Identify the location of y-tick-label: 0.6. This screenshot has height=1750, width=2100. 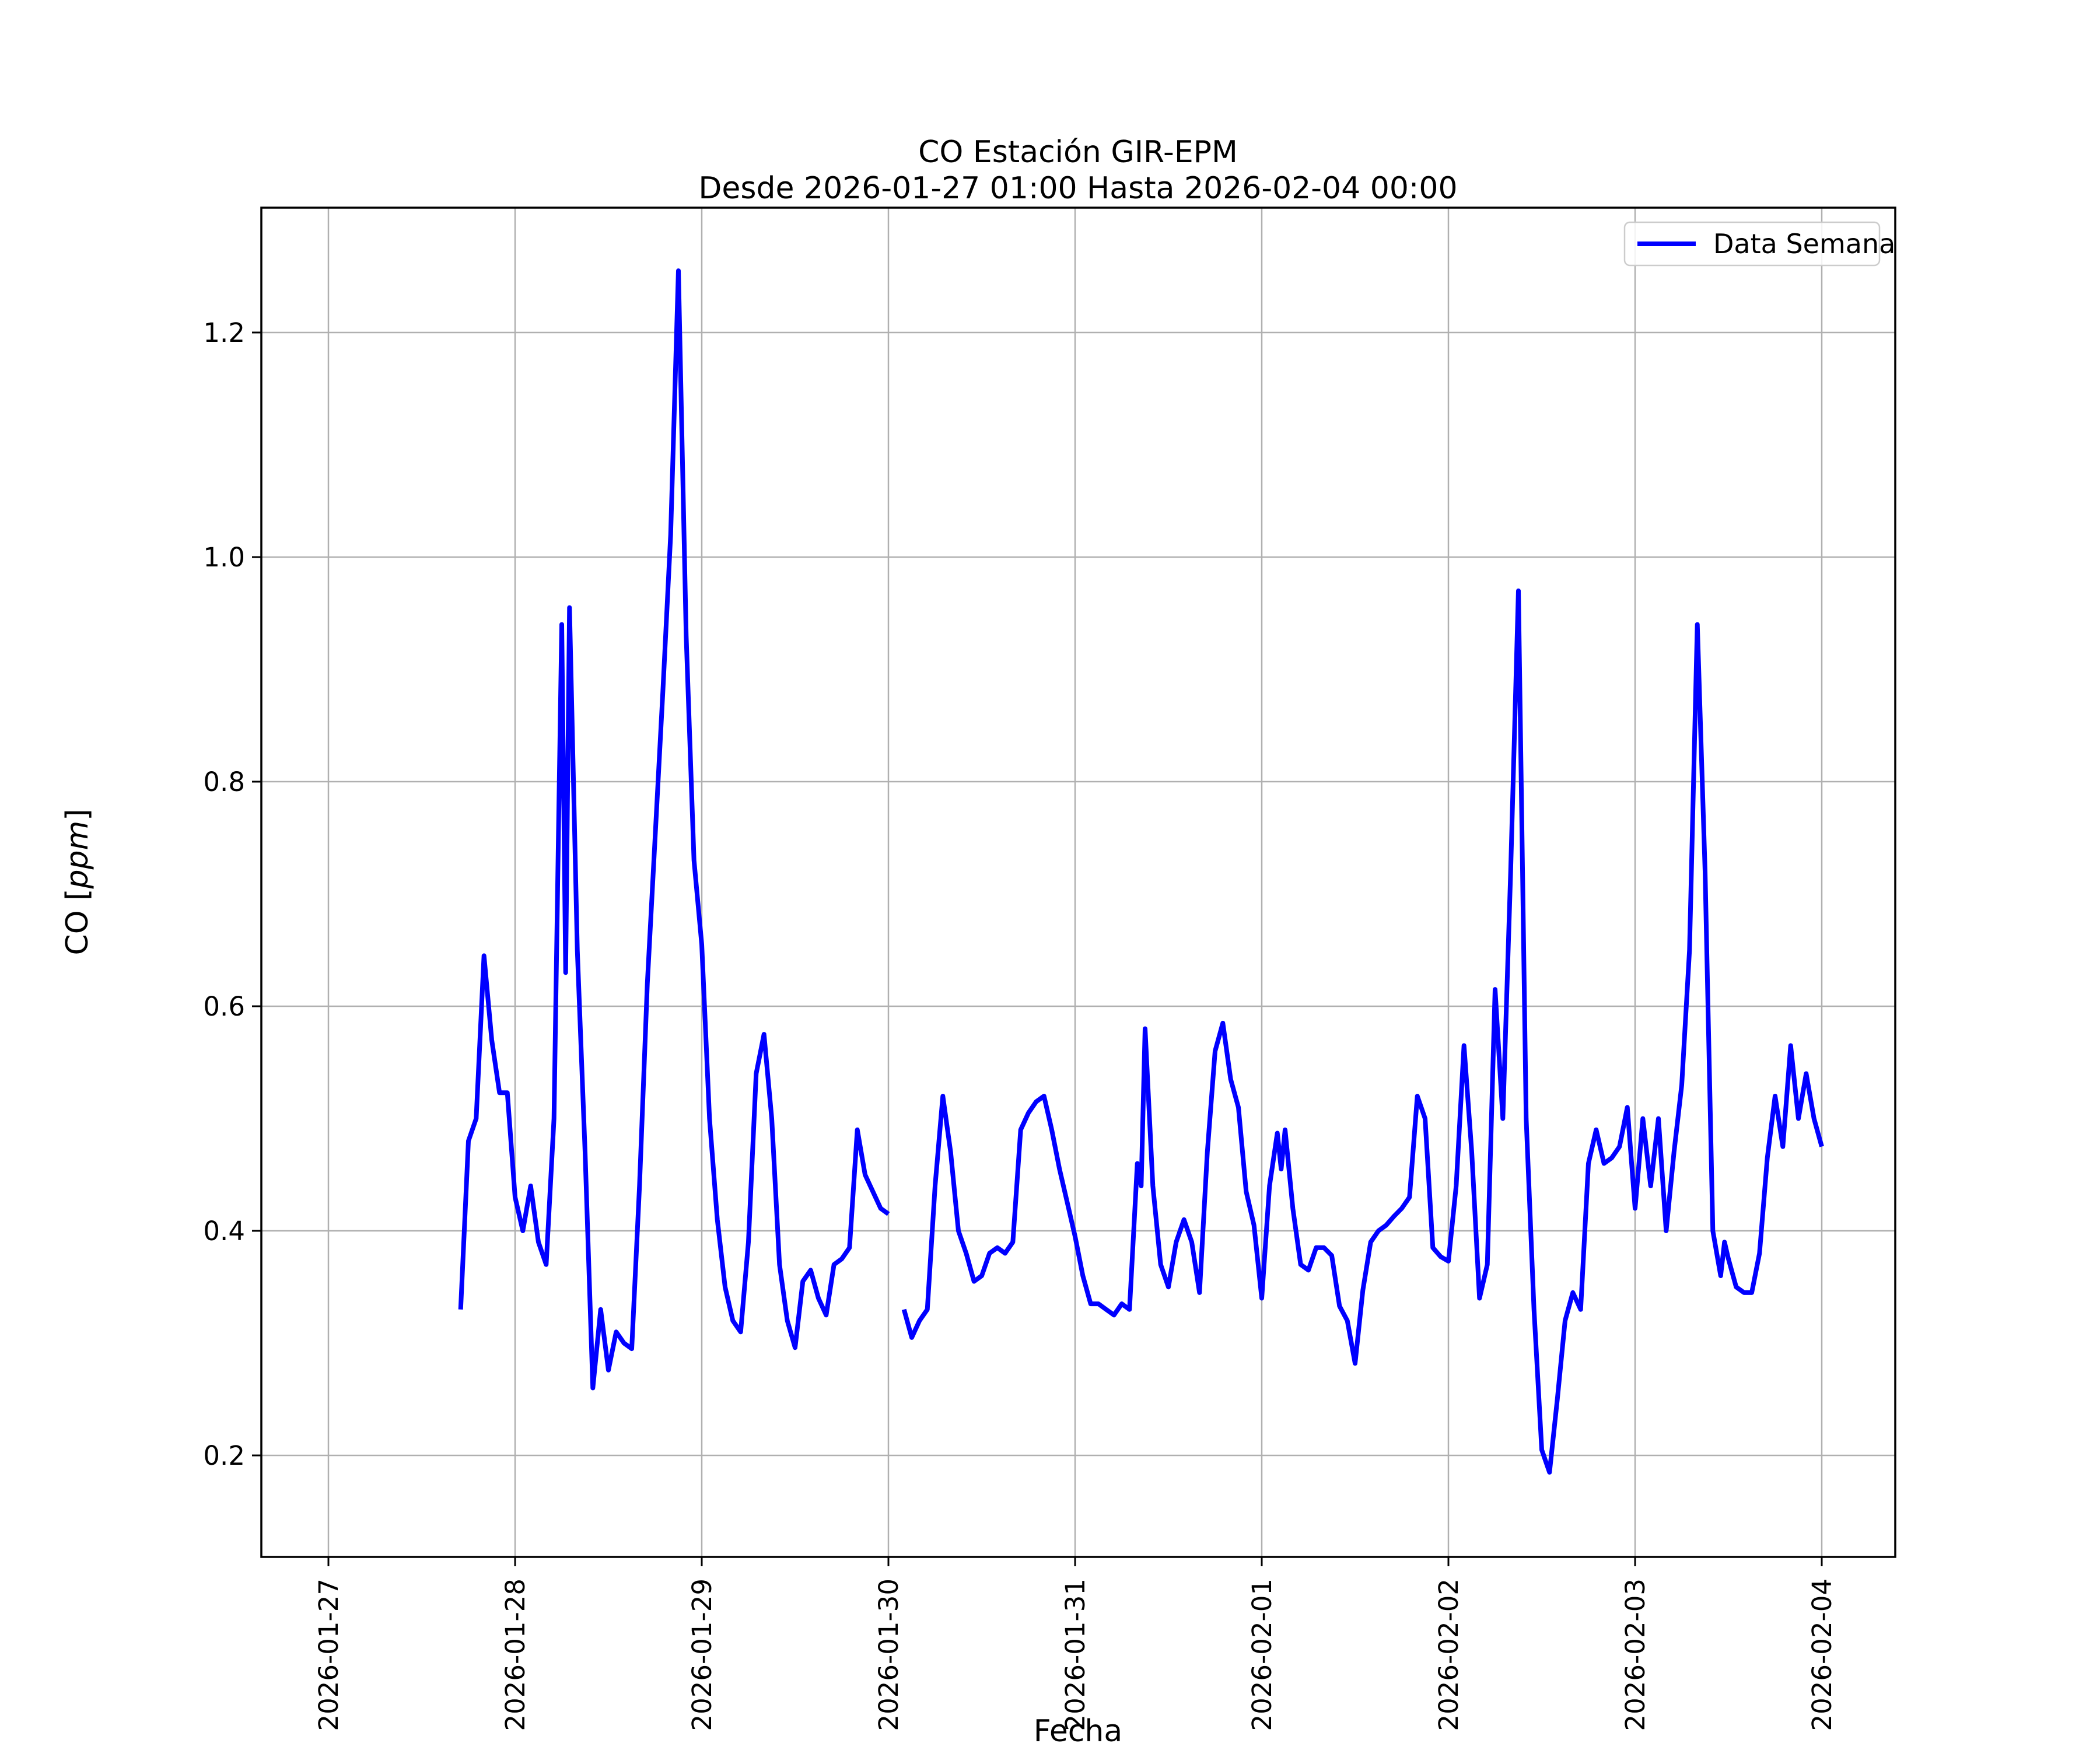
(224, 1006).